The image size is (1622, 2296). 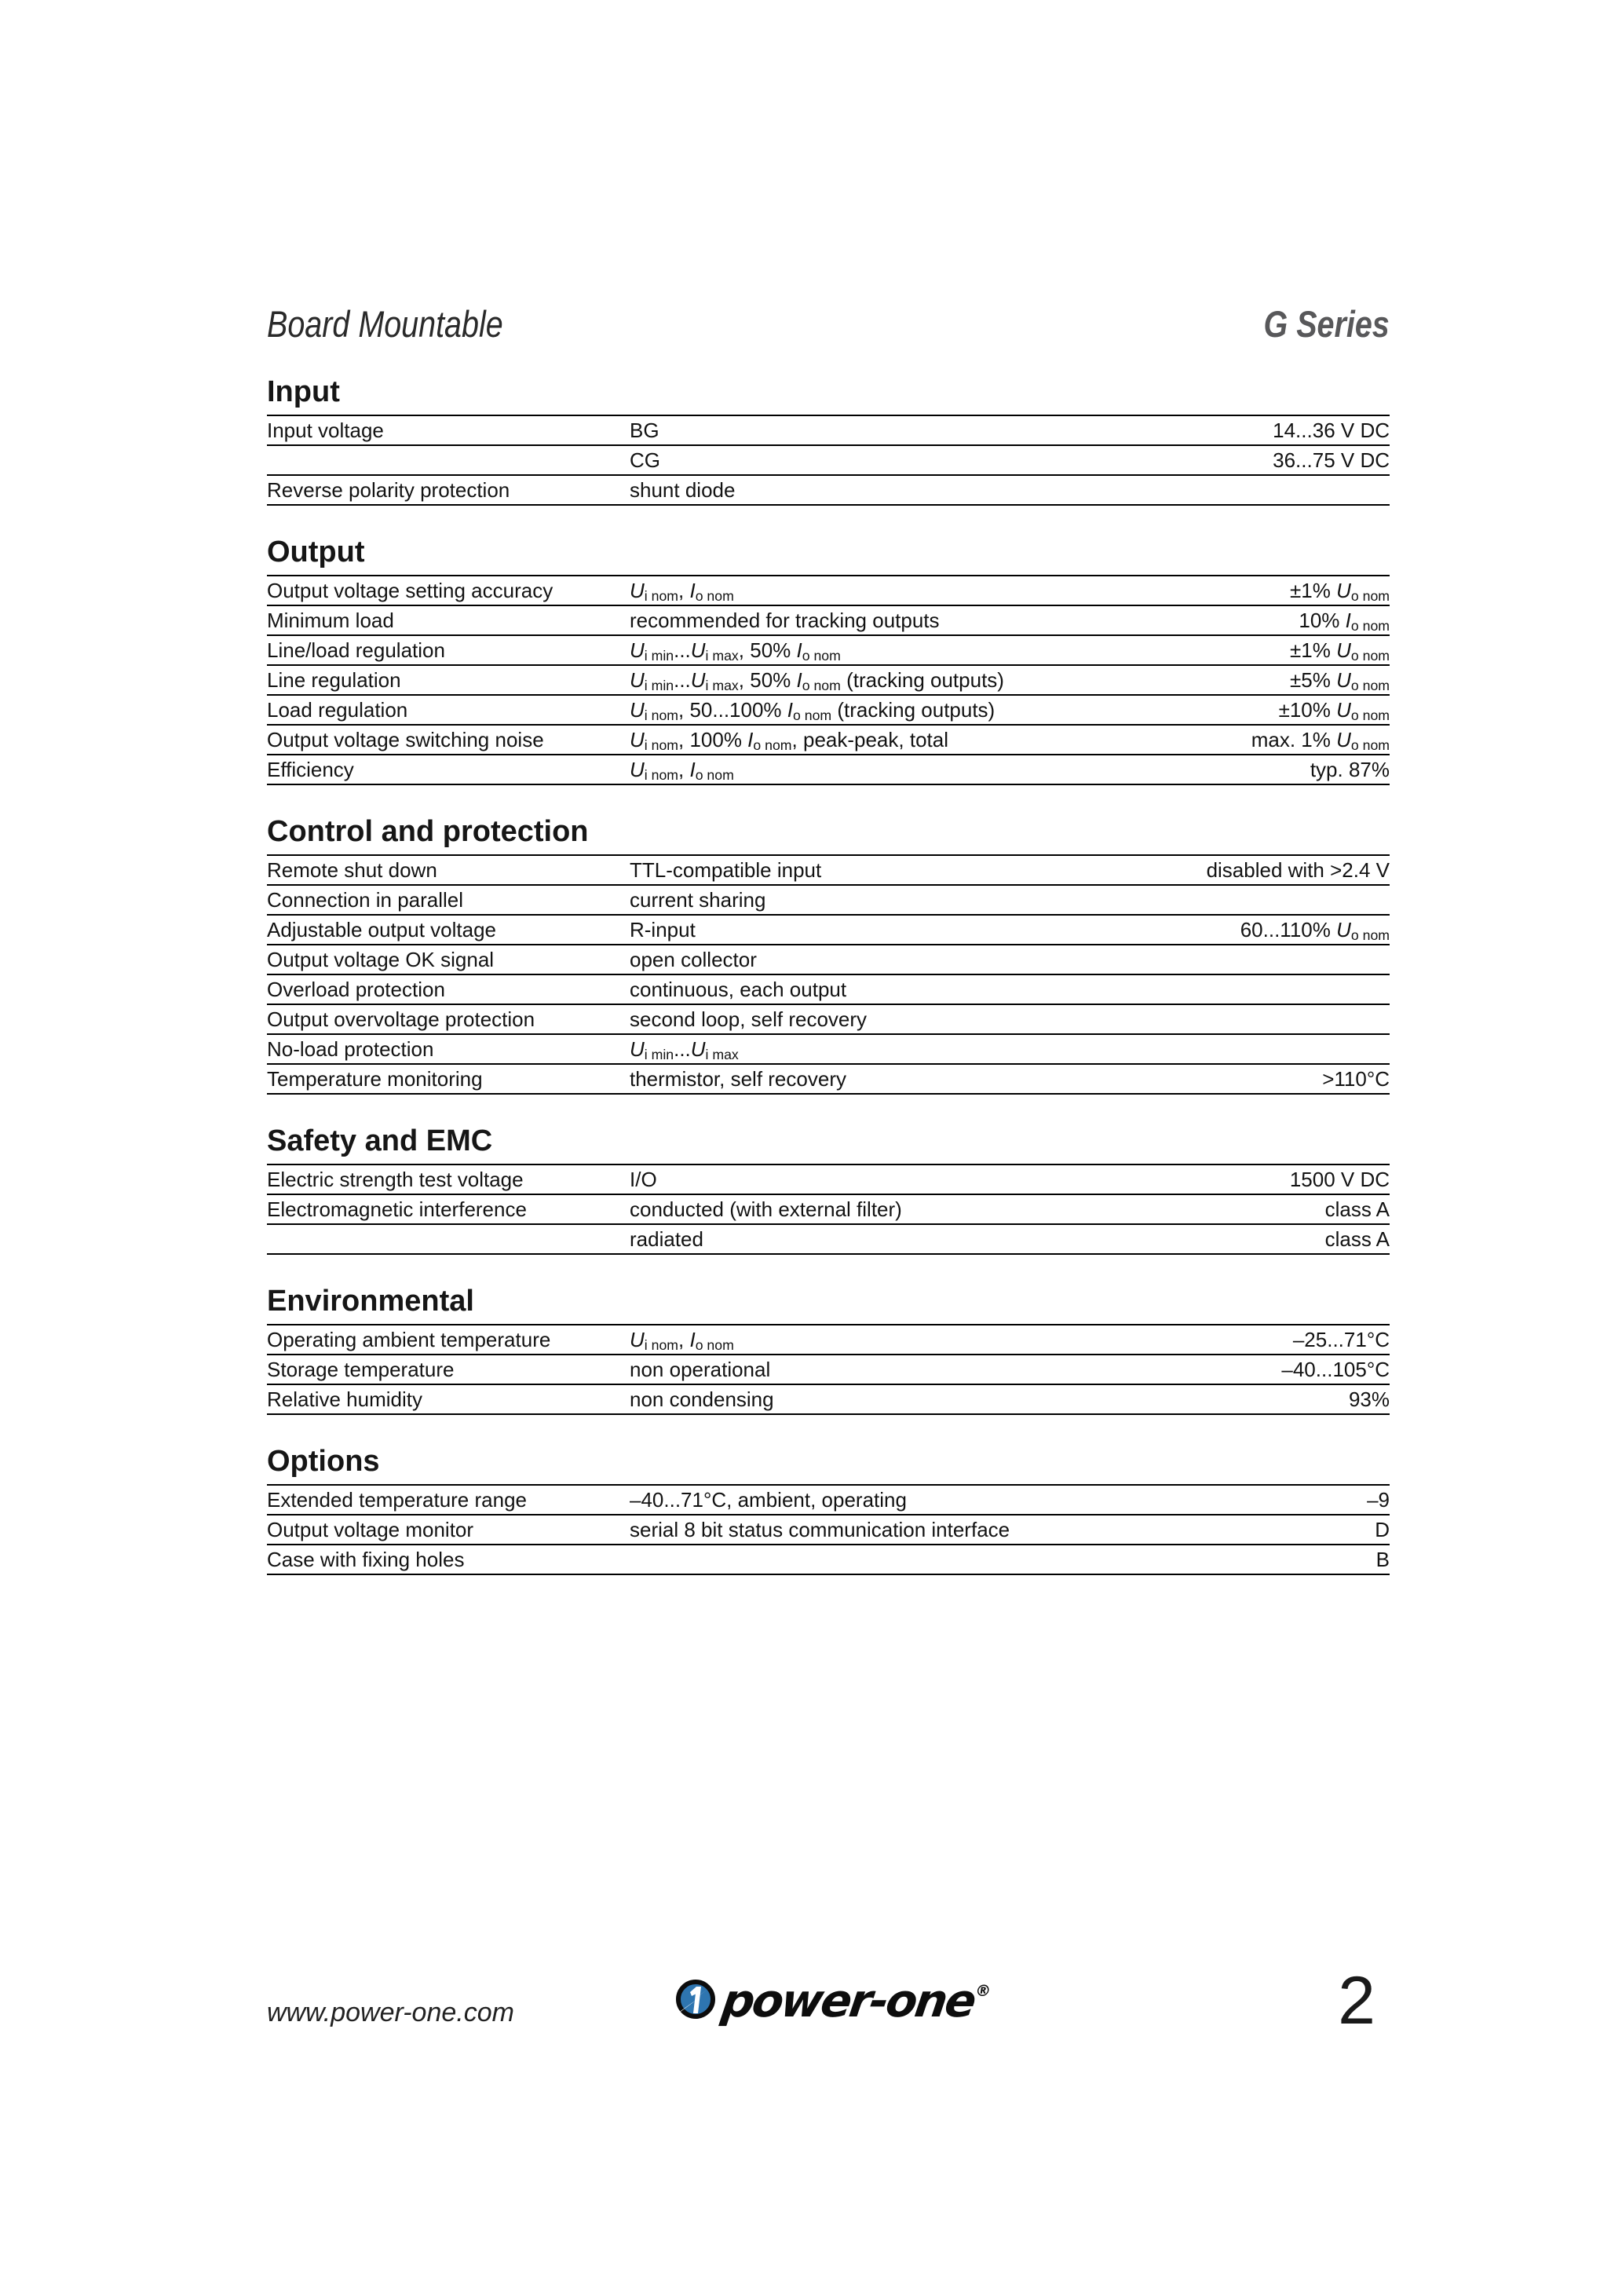 I want to click on cell-condition: open collector, so click(x=693, y=959).